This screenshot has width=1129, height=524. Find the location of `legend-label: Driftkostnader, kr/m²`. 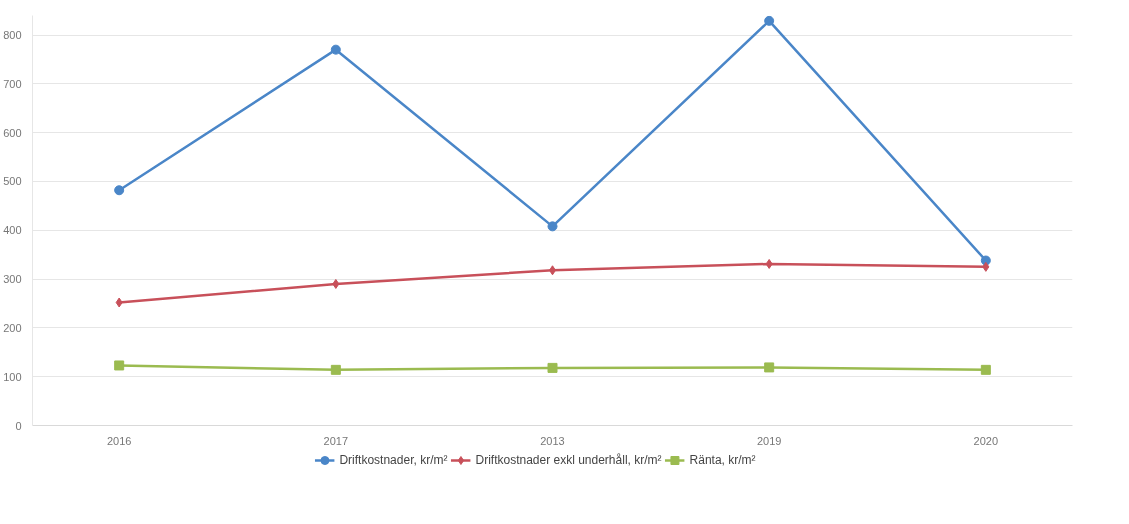

legend-label: Driftkostnader, kr/m² is located at coordinates (393, 460).